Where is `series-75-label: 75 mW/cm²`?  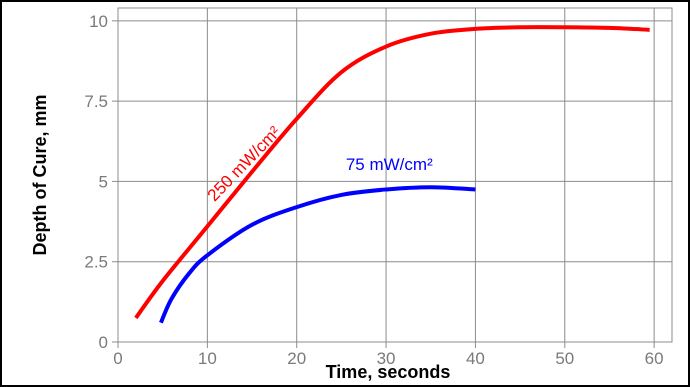 series-75-label: 75 mW/cm² is located at coordinates (389, 164).